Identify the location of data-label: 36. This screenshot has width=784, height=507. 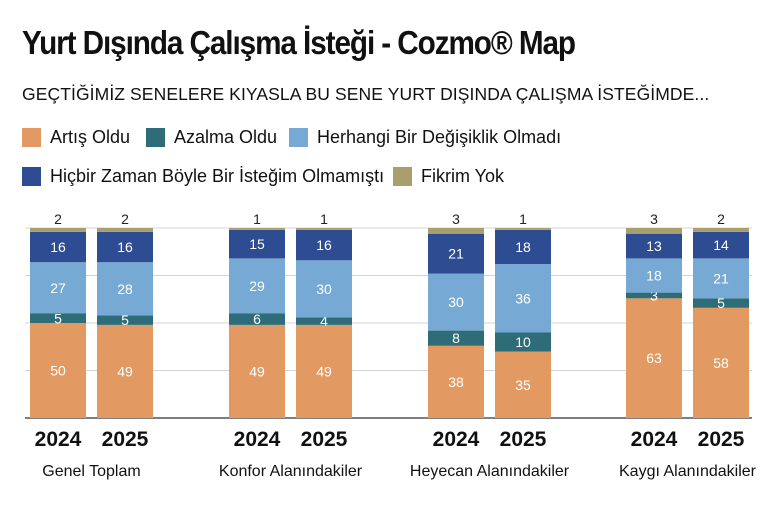
(523, 298).